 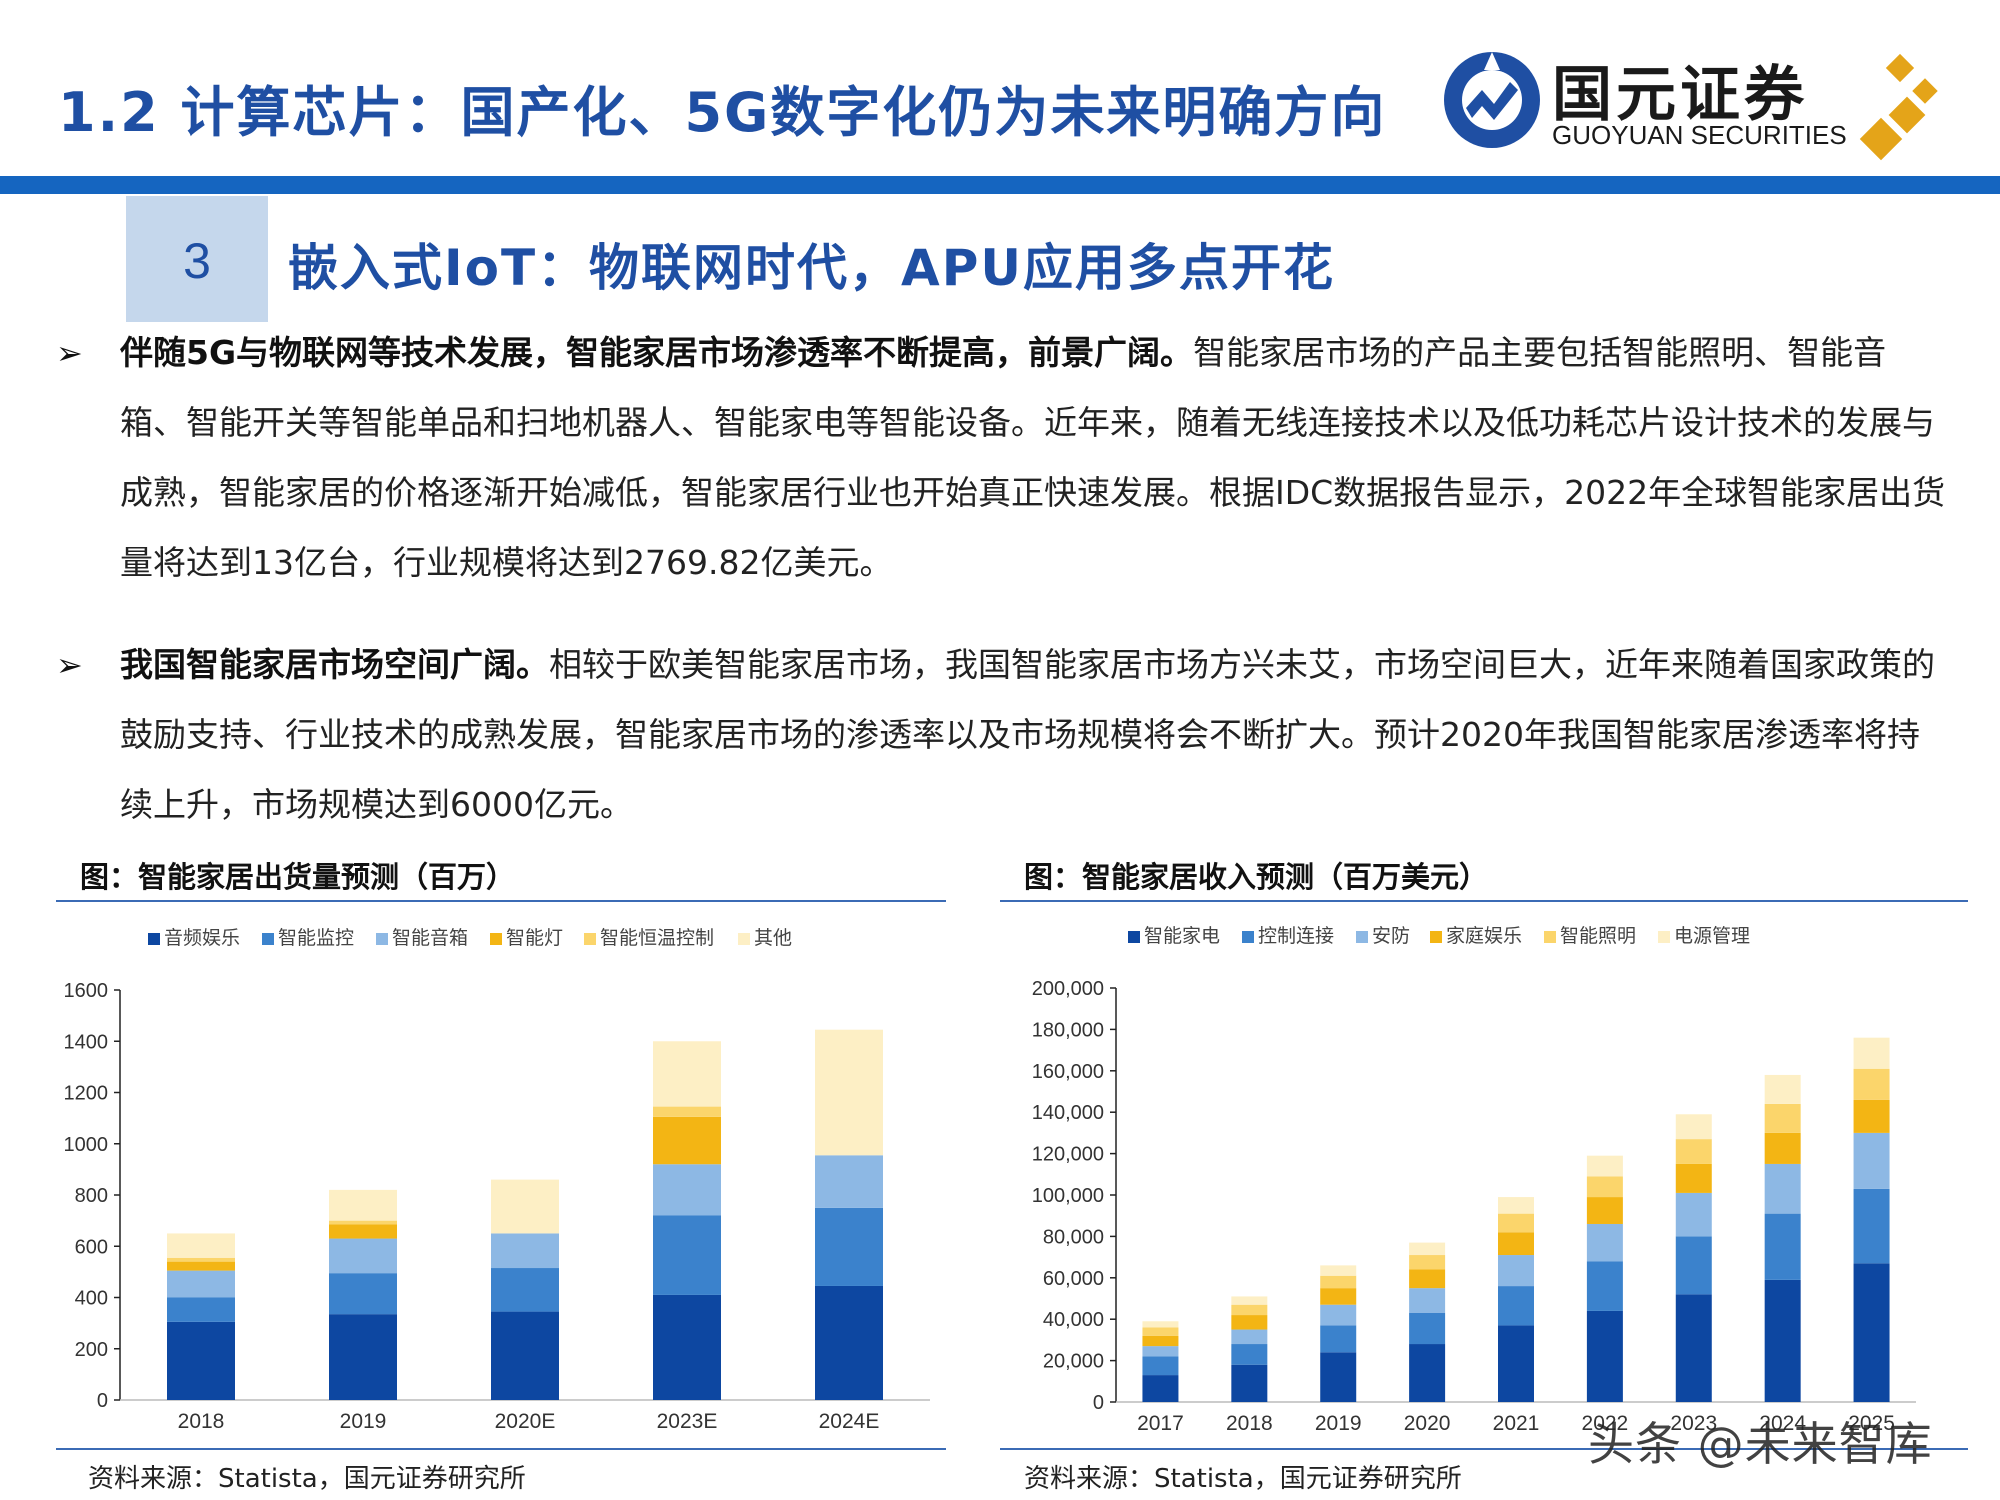 What do you see at coordinates (1476, 936) in the screenshot?
I see `legend-entry: 家庭娱乐` at bounding box center [1476, 936].